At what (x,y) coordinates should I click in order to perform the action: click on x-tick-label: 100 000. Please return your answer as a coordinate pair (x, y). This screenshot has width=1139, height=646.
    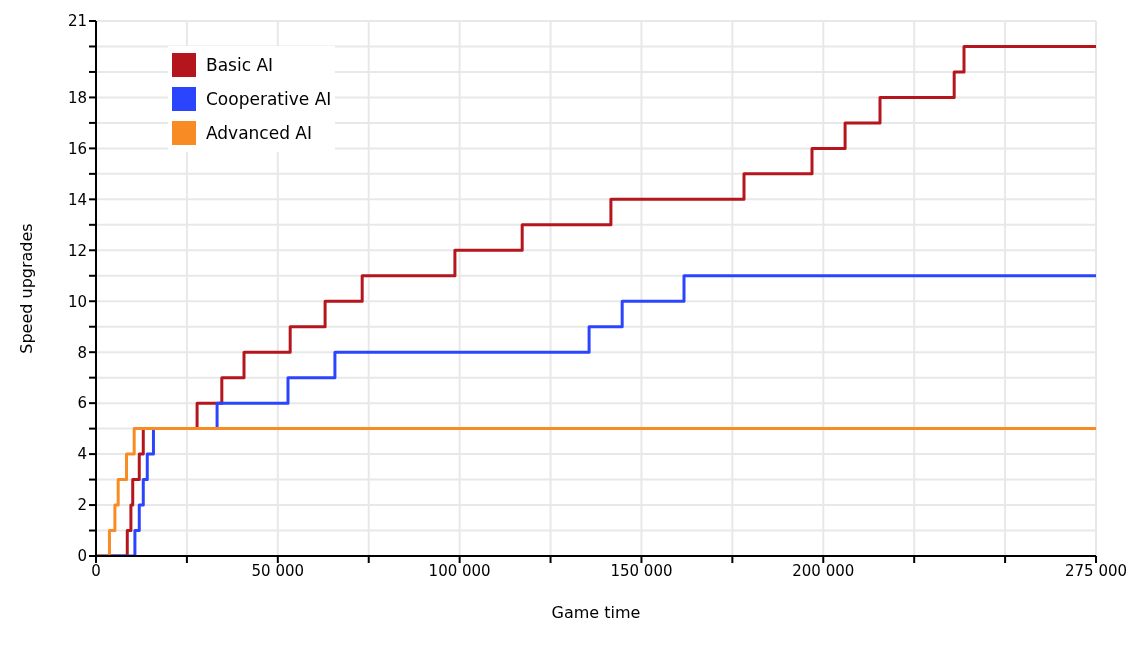
    Looking at the image, I should click on (459, 570).